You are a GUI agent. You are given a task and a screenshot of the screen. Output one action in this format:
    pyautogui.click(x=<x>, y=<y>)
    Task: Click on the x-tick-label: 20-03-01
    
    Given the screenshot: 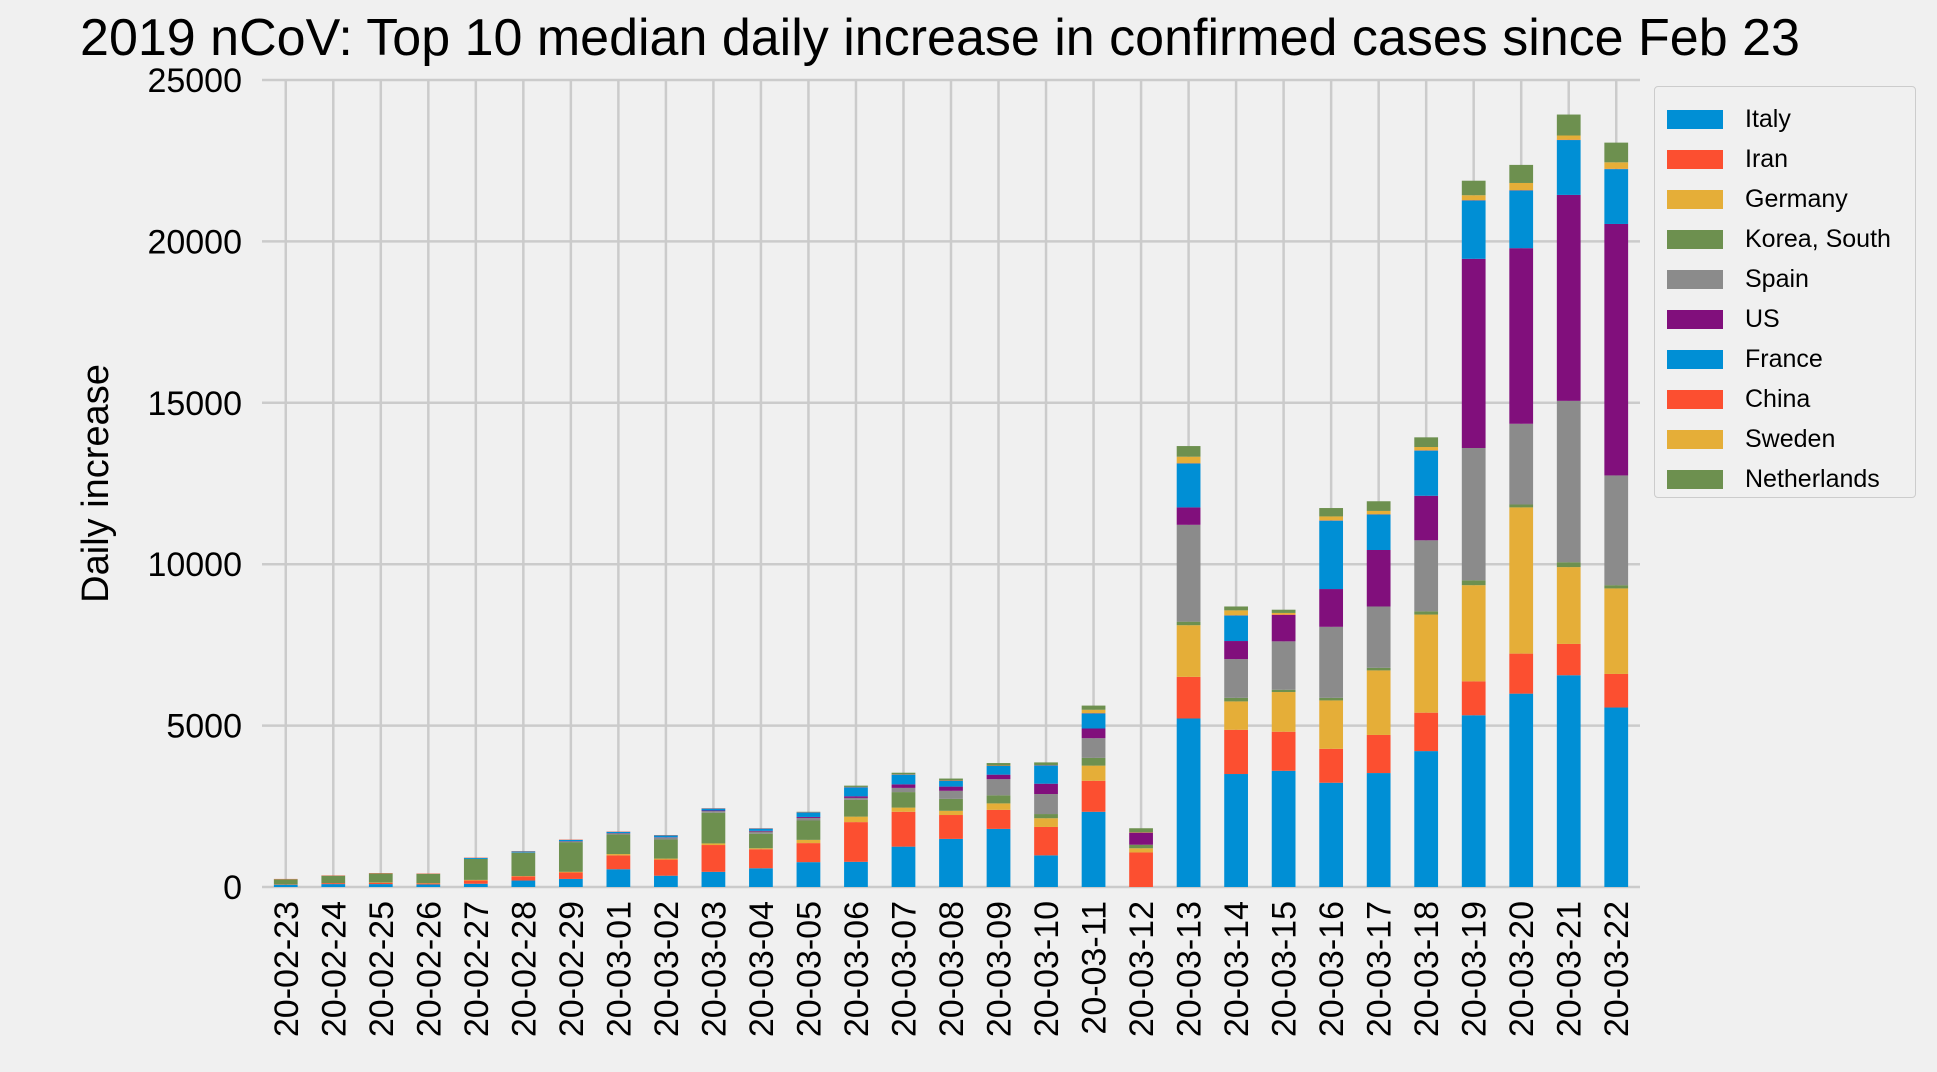 What is the action you would take?
    pyautogui.click(x=619, y=969)
    